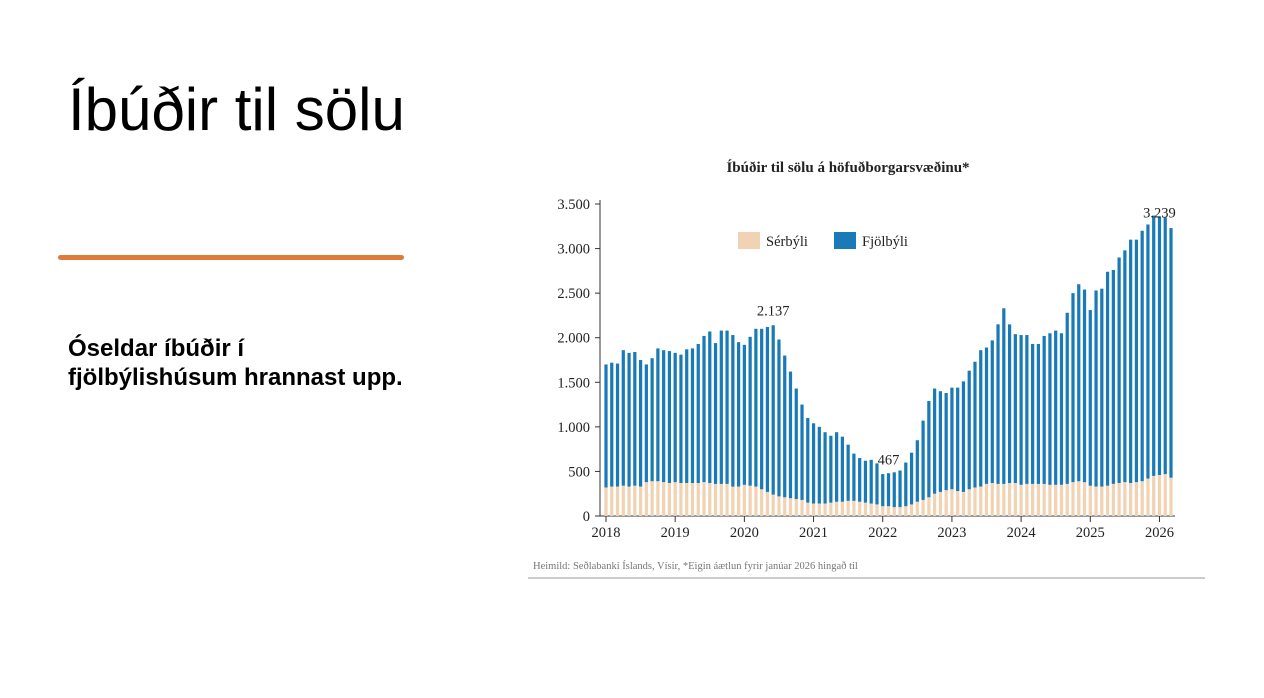 The width and height of the screenshot is (1264, 698). Describe the element at coordinates (586, 517) in the screenshot. I see `y-tick-label: 0` at that location.